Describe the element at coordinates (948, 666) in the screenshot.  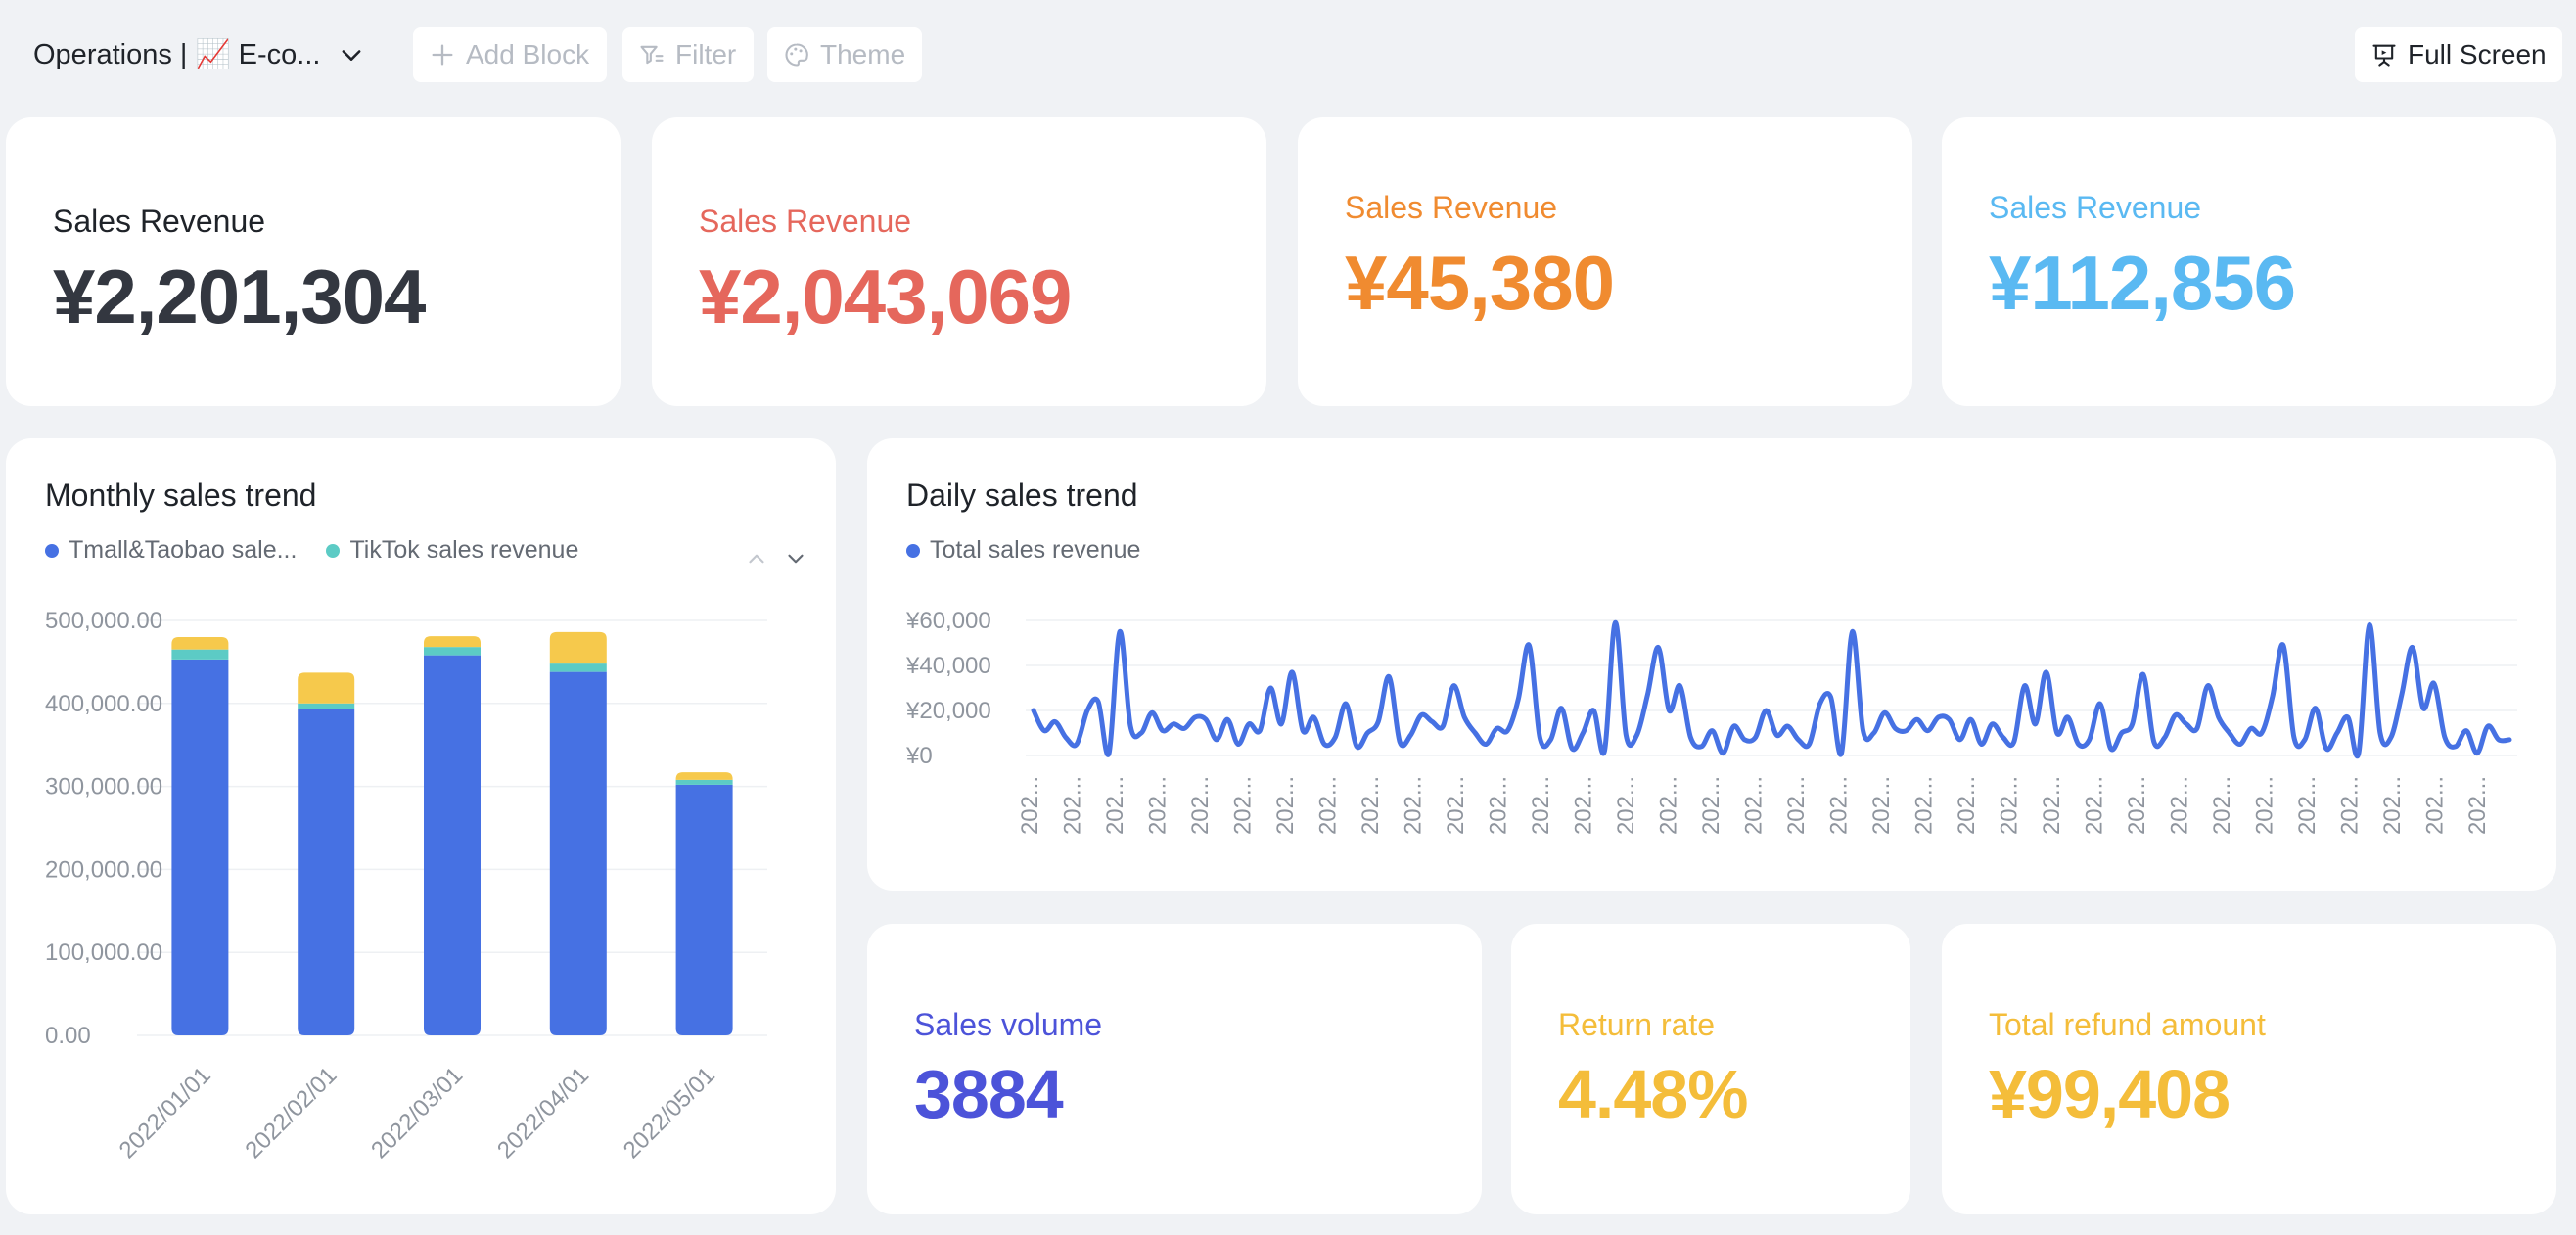
I see `y-tick-label: ¥40,000` at that location.